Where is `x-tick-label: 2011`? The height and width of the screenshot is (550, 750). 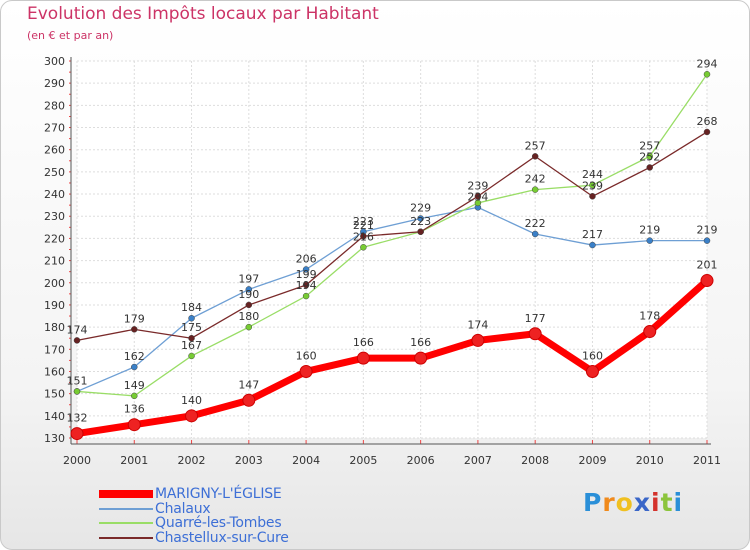
x-tick-label: 2011 is located at coordinates (707, 460).